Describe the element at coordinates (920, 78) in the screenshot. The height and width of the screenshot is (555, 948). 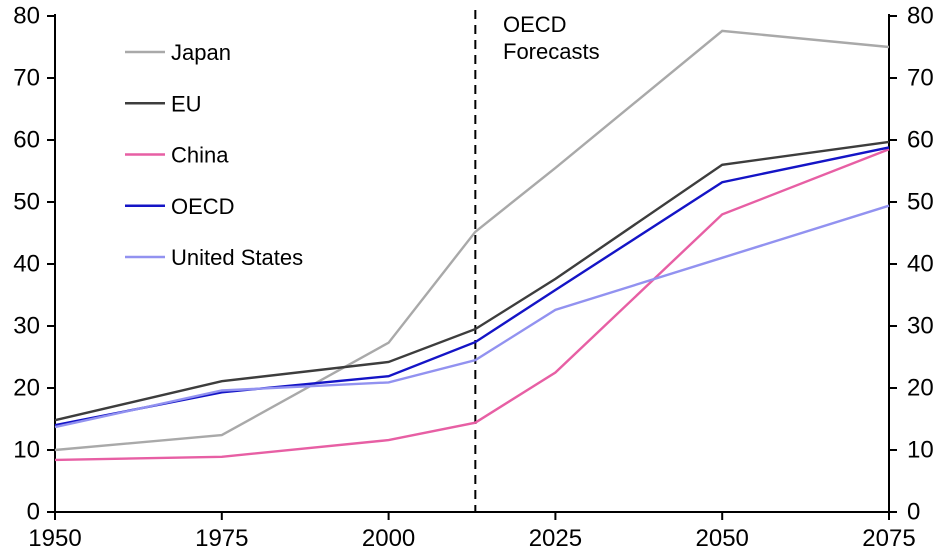
I see `y-axis-tick-label-right: 70` at that location.